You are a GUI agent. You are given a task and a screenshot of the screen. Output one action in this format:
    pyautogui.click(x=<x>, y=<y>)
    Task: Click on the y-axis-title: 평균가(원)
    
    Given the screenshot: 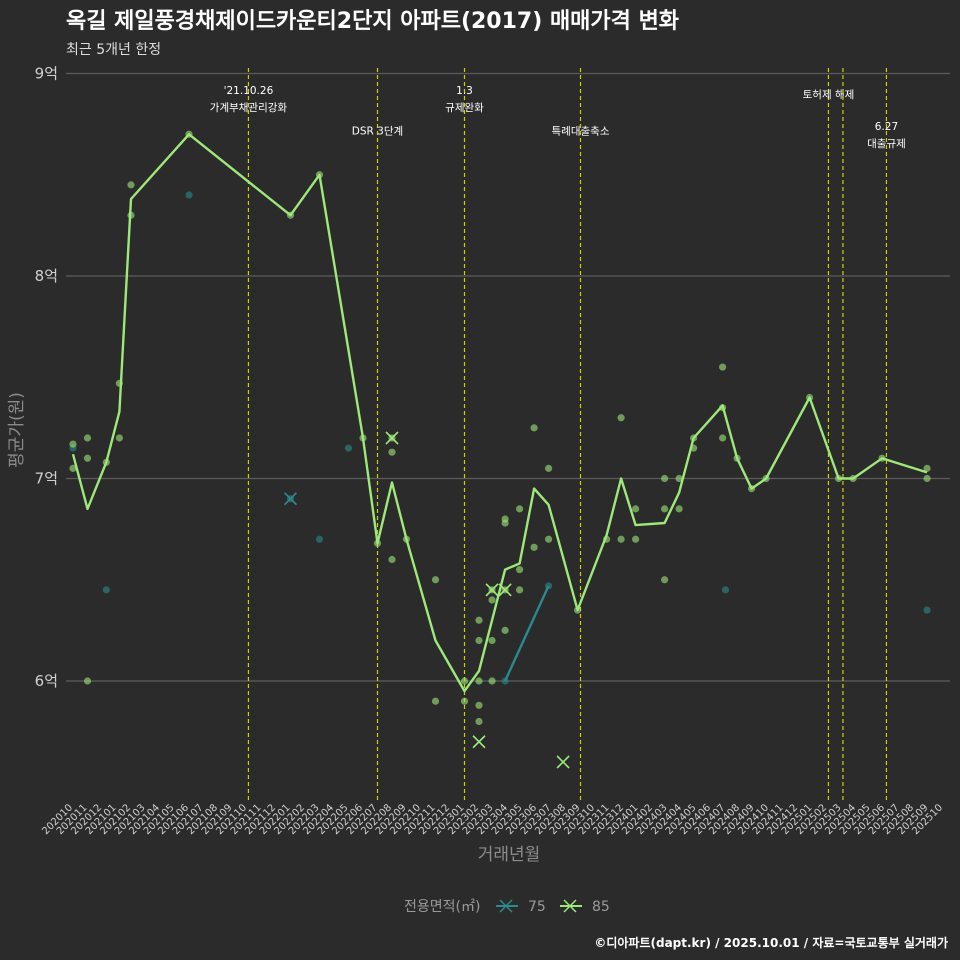 What is the action you would take?
    pyautogui.click(x=17, y=430)
    